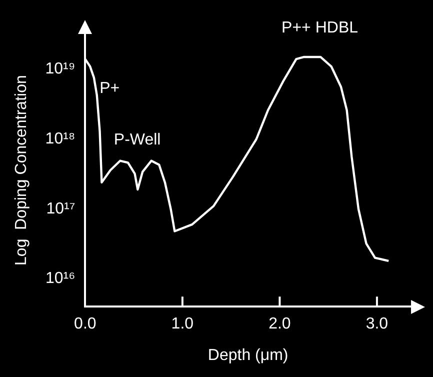  Describe the element at coordinates (182, 324) in the screenshot. I see `x-tick-label: 1.0` at that location.